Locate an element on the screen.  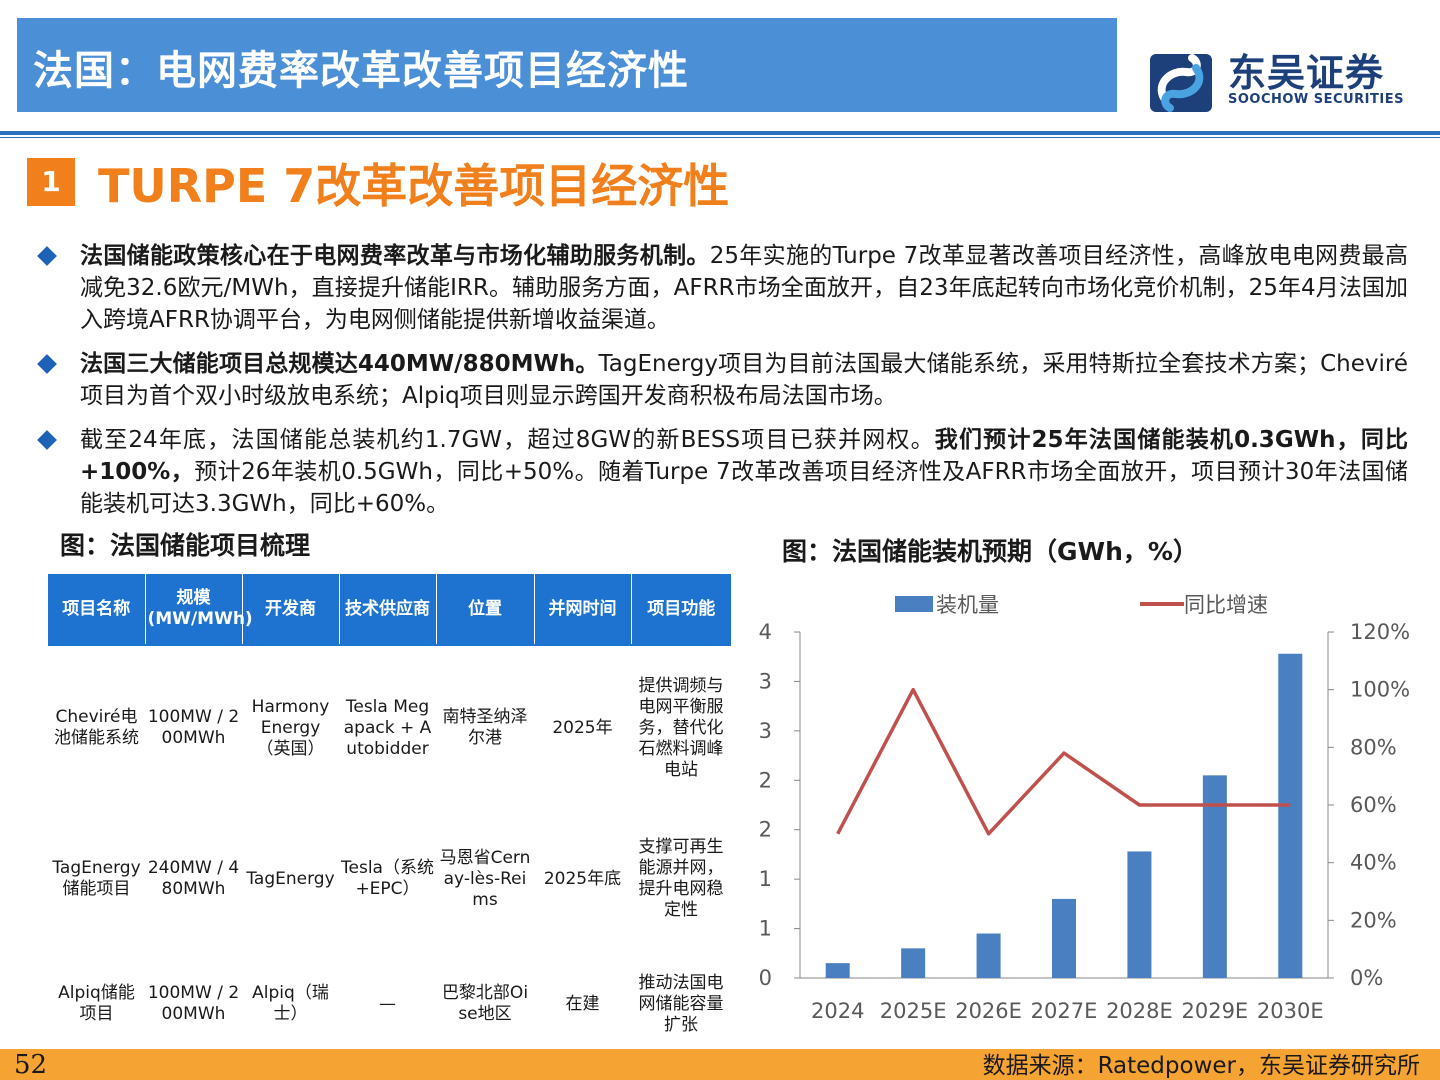
logo-en-text: SOOCHOW SECURITIES is located at coordinates (1316, 99).